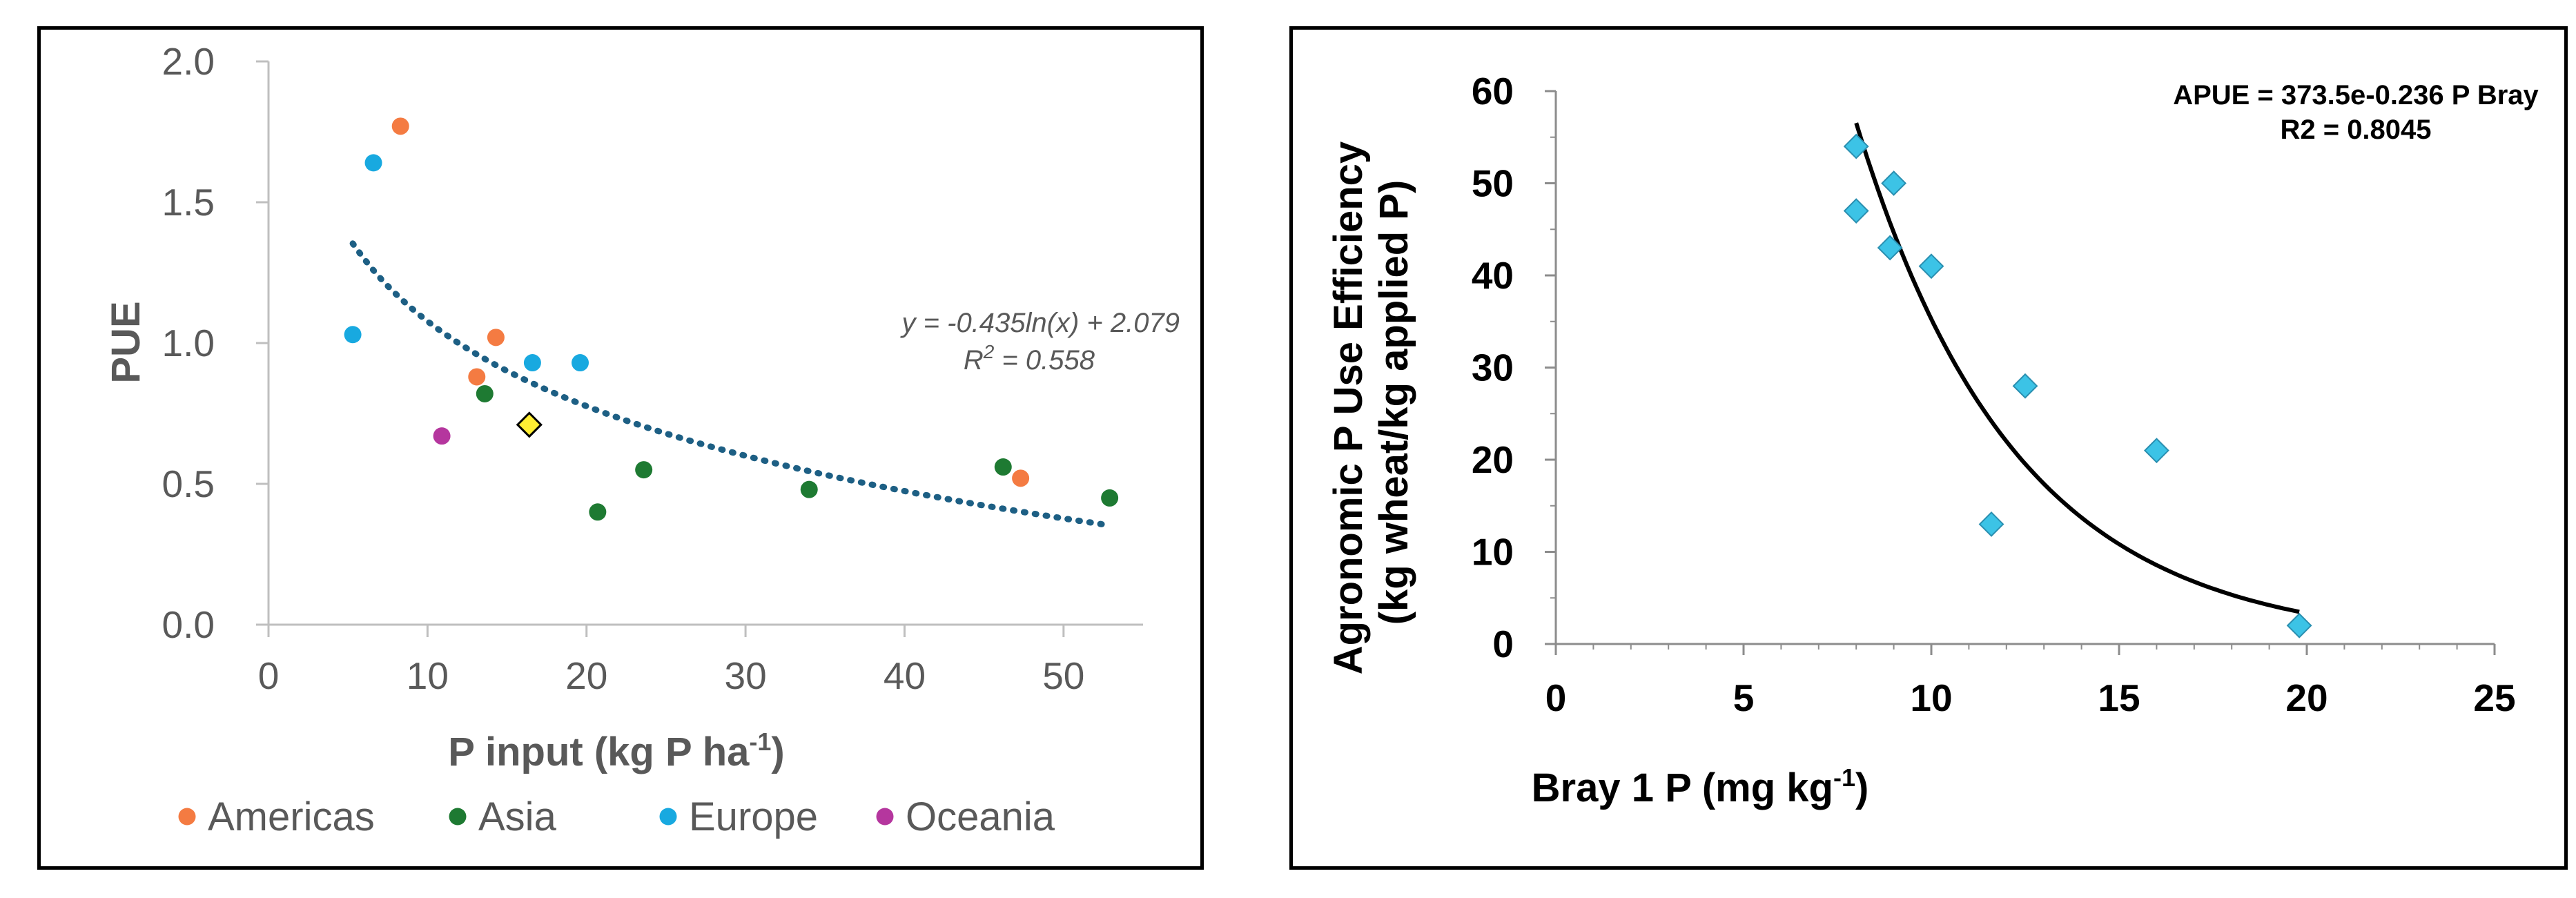 This screenshot has width=2576, height=898. I want to click on legend-label-asia: Asia, so click(517, 816).